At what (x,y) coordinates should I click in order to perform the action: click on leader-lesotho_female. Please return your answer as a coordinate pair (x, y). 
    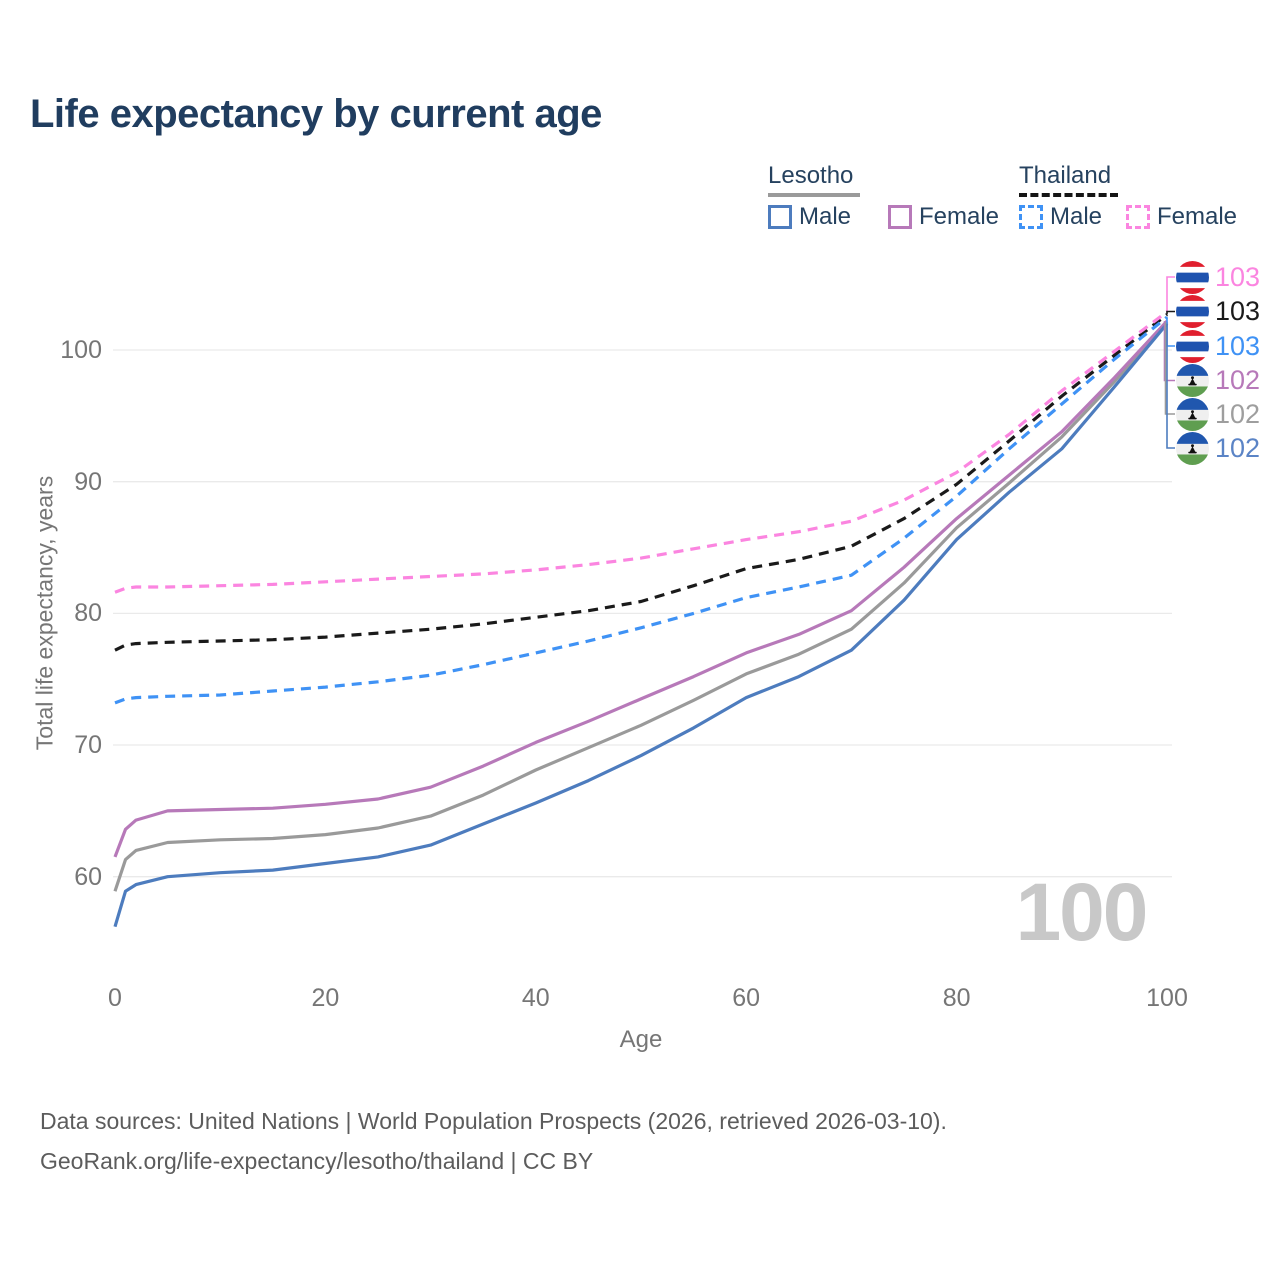
    Looking at the image, I should click on (1169, 351).